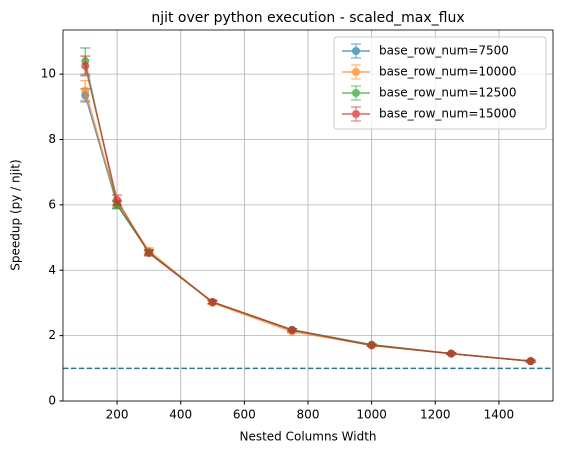  Describe the element at coordinates (52, 335) in the screenshot. I see `y-tick-label: 2` at that location.